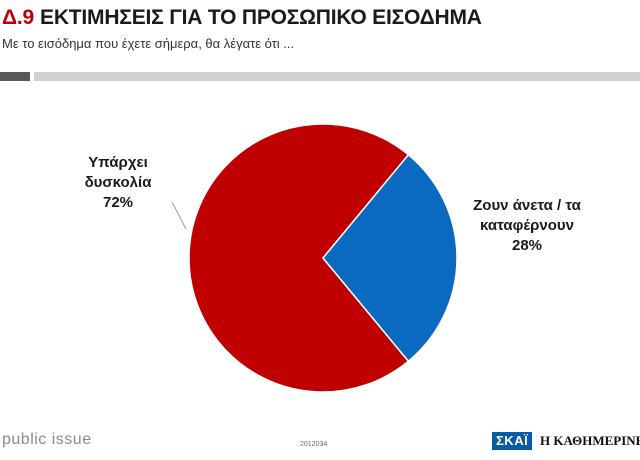  I want to click on slice-label-1: Ζουν άνετα / τα, so click(527, 205).